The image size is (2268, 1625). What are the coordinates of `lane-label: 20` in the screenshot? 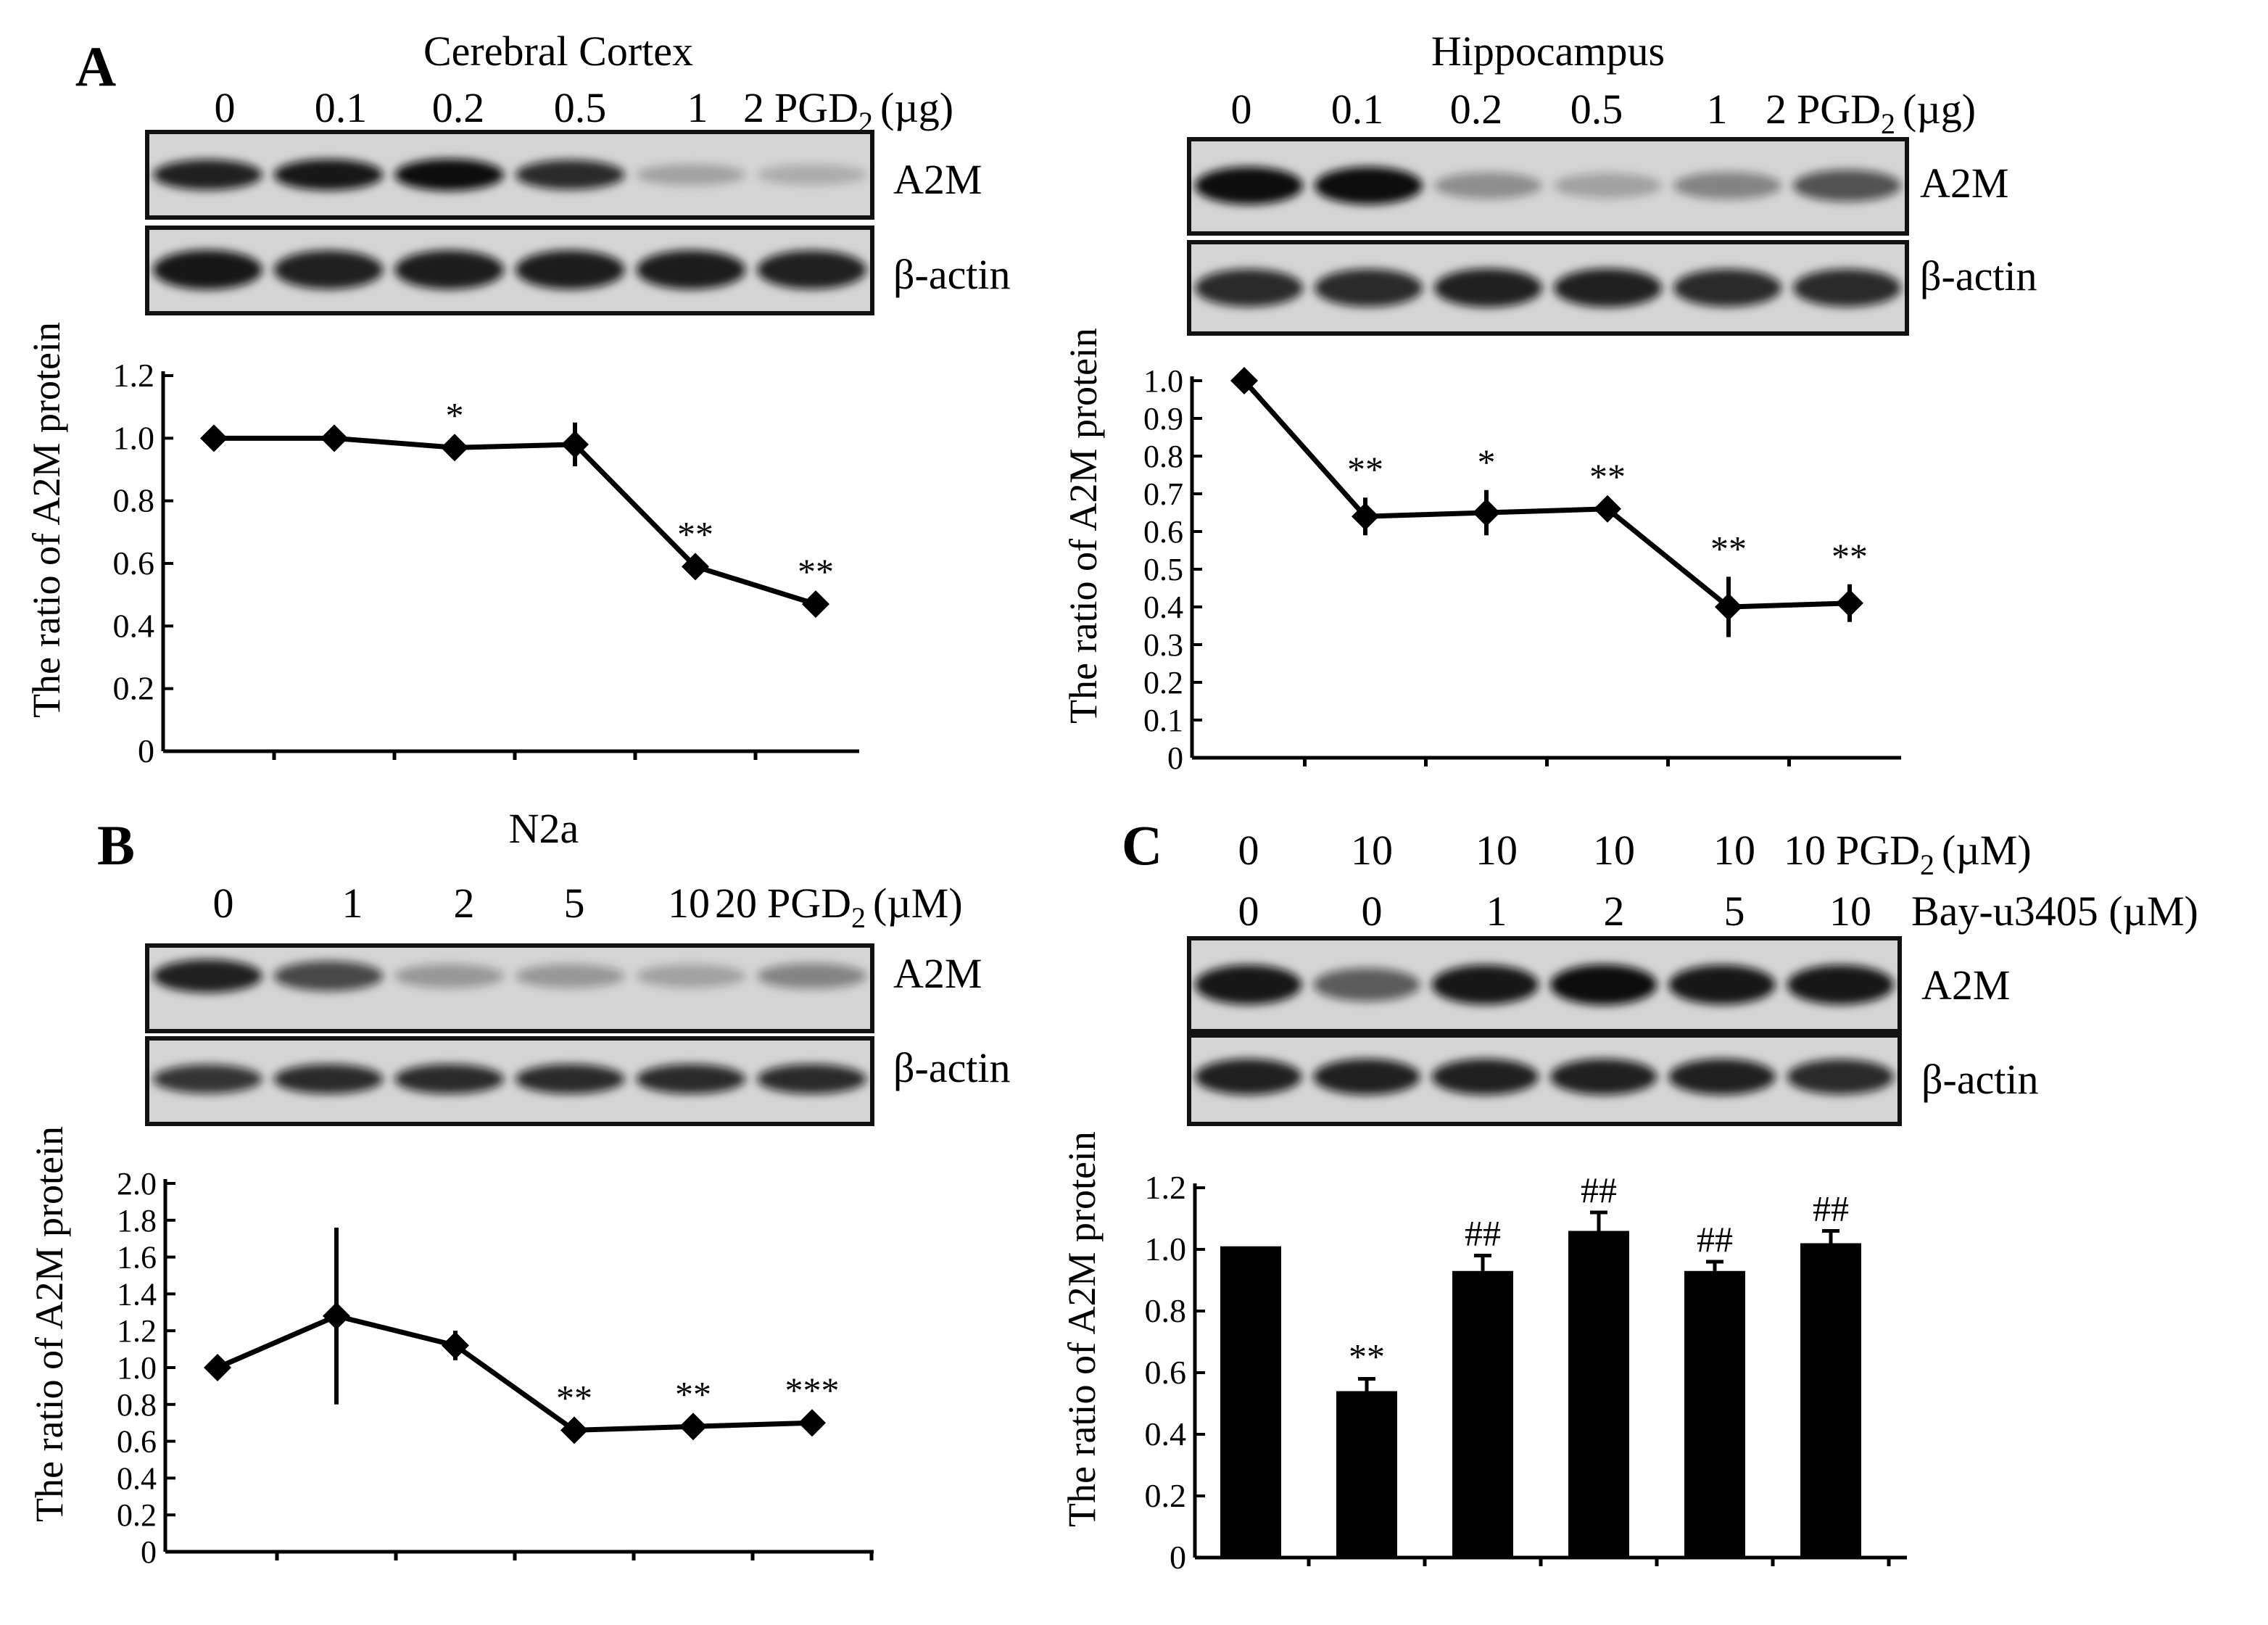 It's located at (736, 903).